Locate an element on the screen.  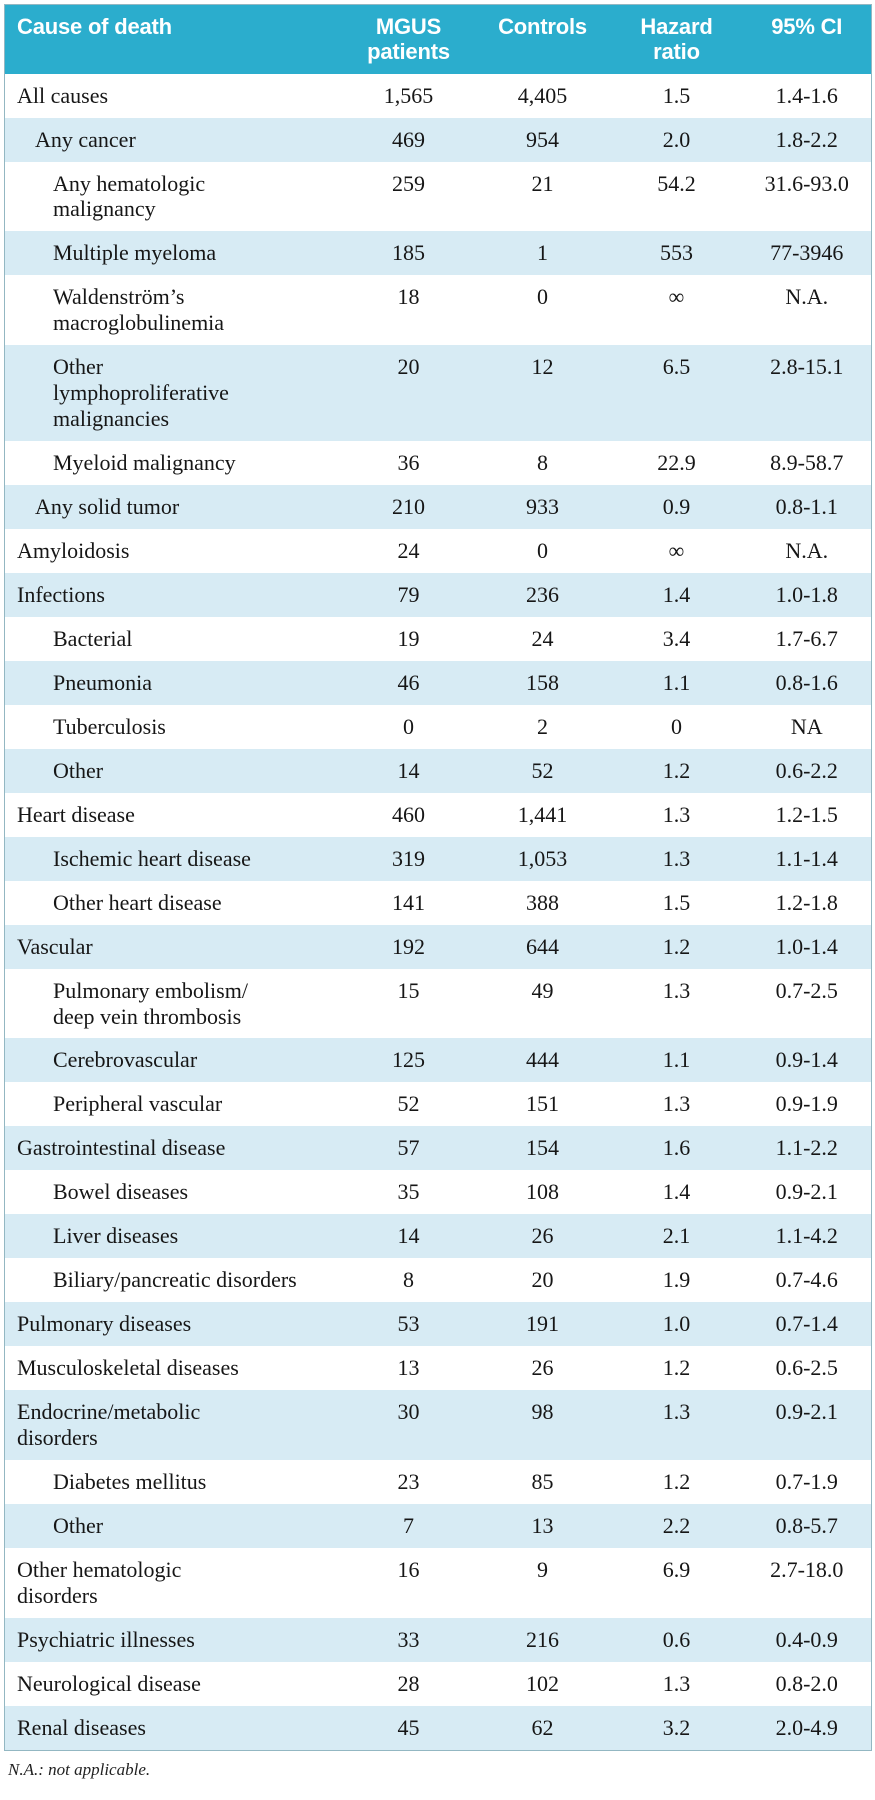
mgus-patients-cell: 185 is located at coordinates (408, 253).